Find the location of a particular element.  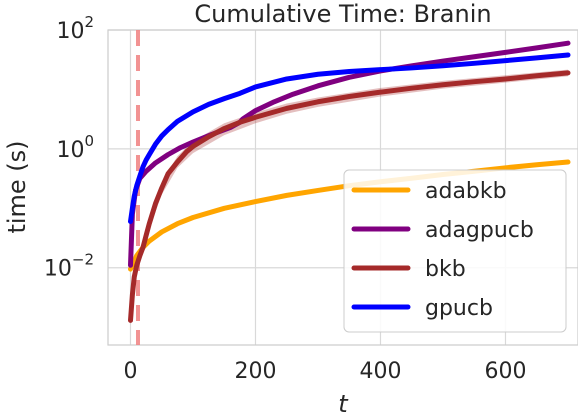

legend-label-gpucb: gpucb is located at coordinates (459, 308).